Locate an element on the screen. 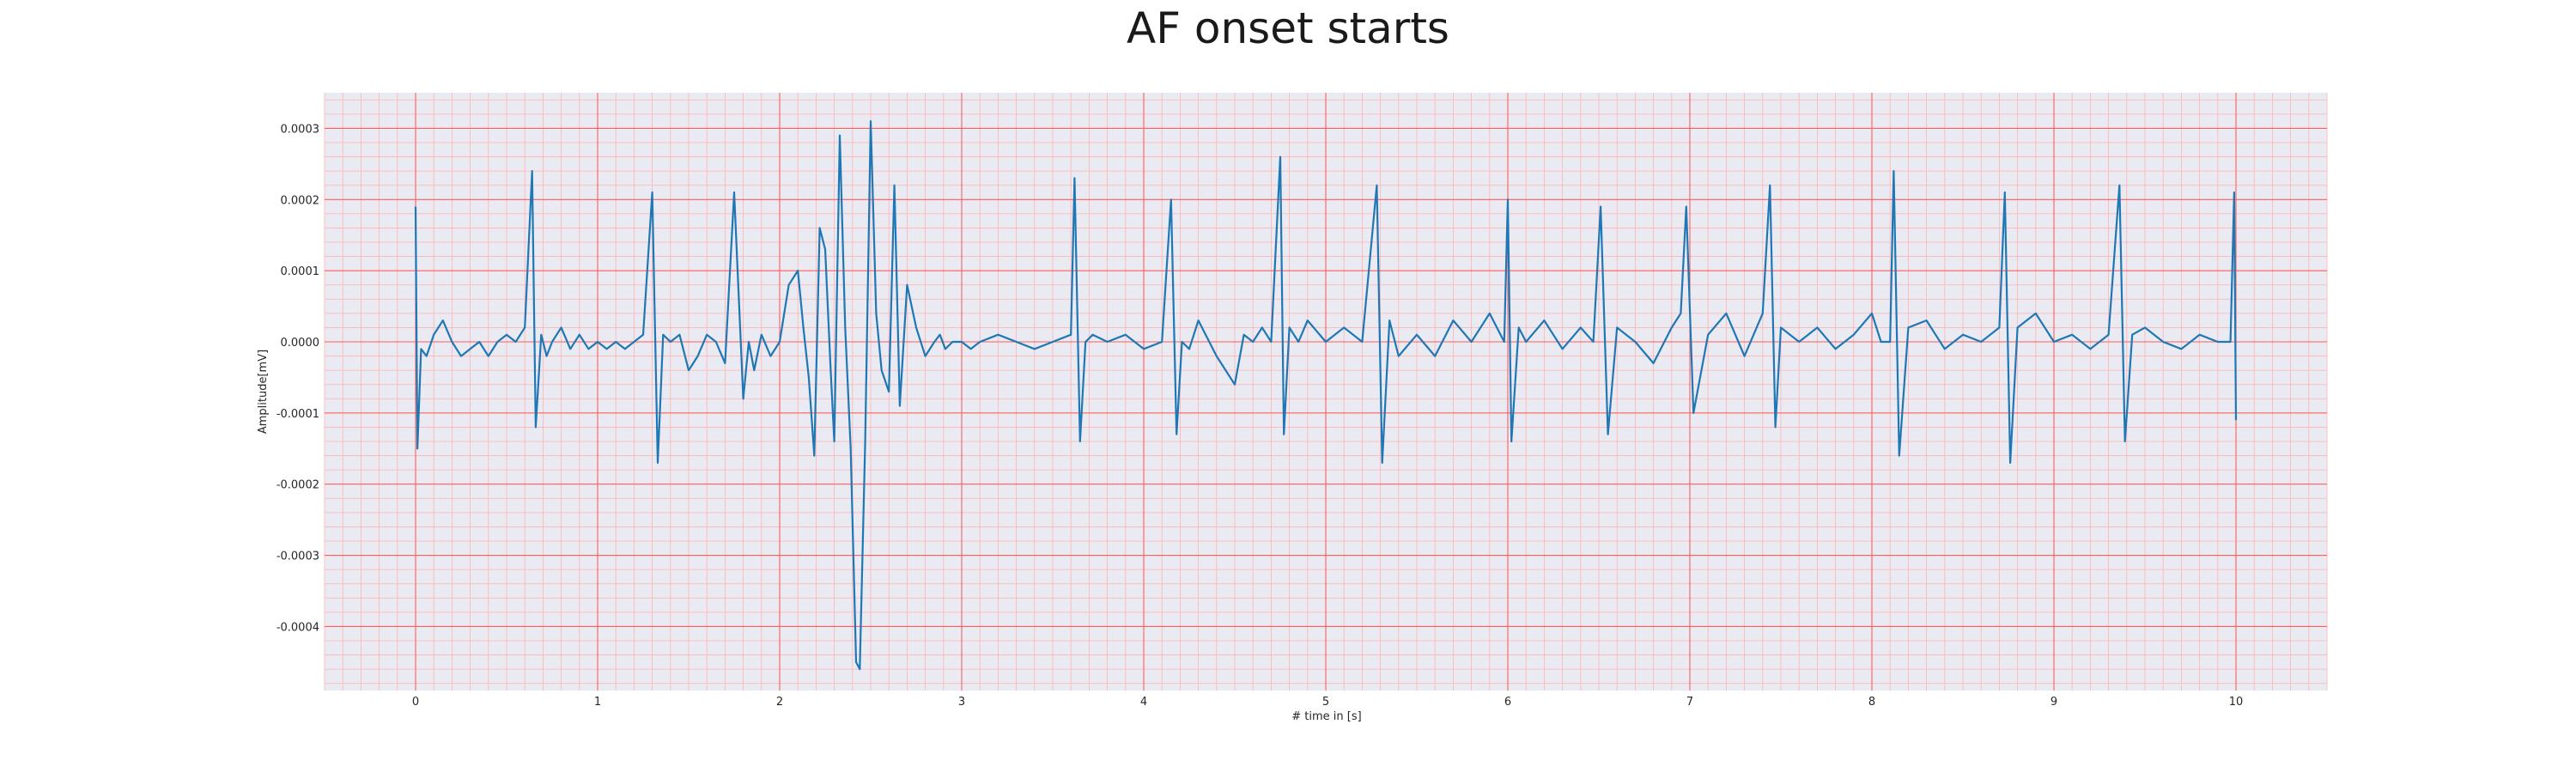 This screenshot has width=2576, height=773. x-axis-label: # time in [s] is located at coordinates (1326, 716).